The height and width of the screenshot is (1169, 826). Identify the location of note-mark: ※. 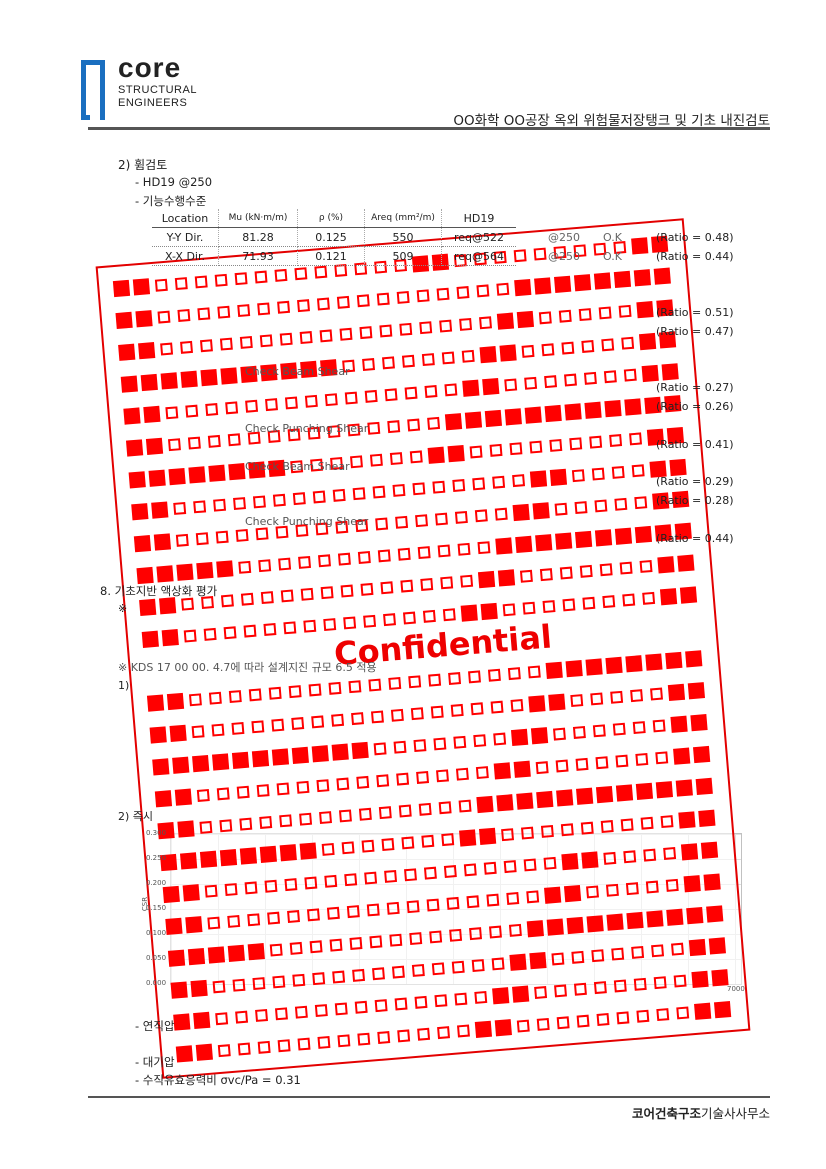
(123, 608).